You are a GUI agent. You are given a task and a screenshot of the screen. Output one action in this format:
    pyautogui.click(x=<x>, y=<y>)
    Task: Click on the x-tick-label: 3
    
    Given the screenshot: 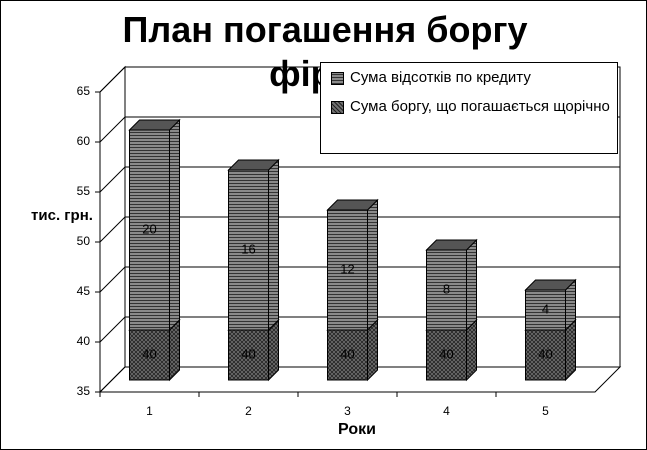 What is the action you would take?
    pyautogui.click(x=347, y=411)
    